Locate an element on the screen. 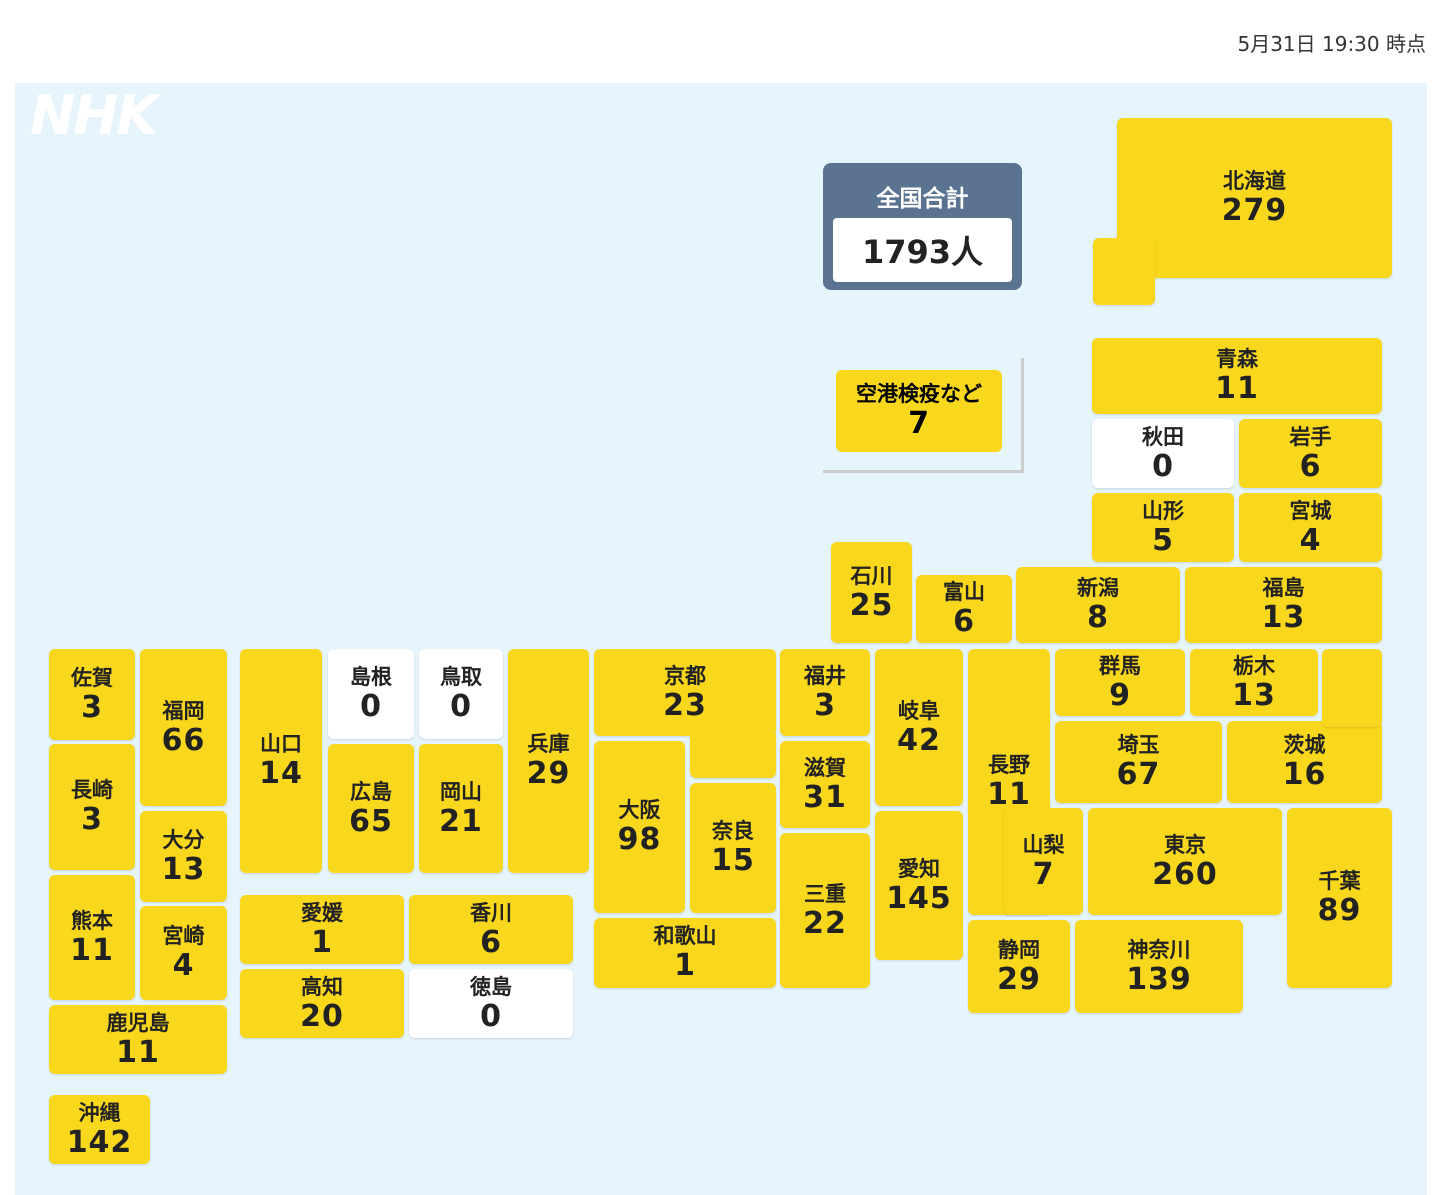 The image size is (1440, 1195). separator is located at coordinates (923, 415).